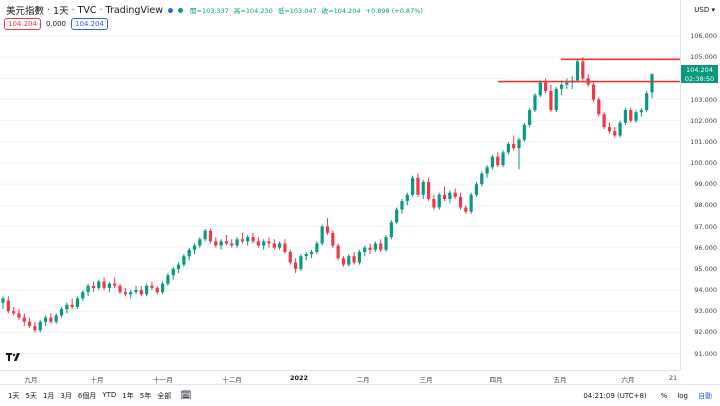 The width and height of the screenshot is (720, 406). Describe the element at coordinates (705, 247) in the screenshot. I see `price-tick-label: 96.000` at that location.